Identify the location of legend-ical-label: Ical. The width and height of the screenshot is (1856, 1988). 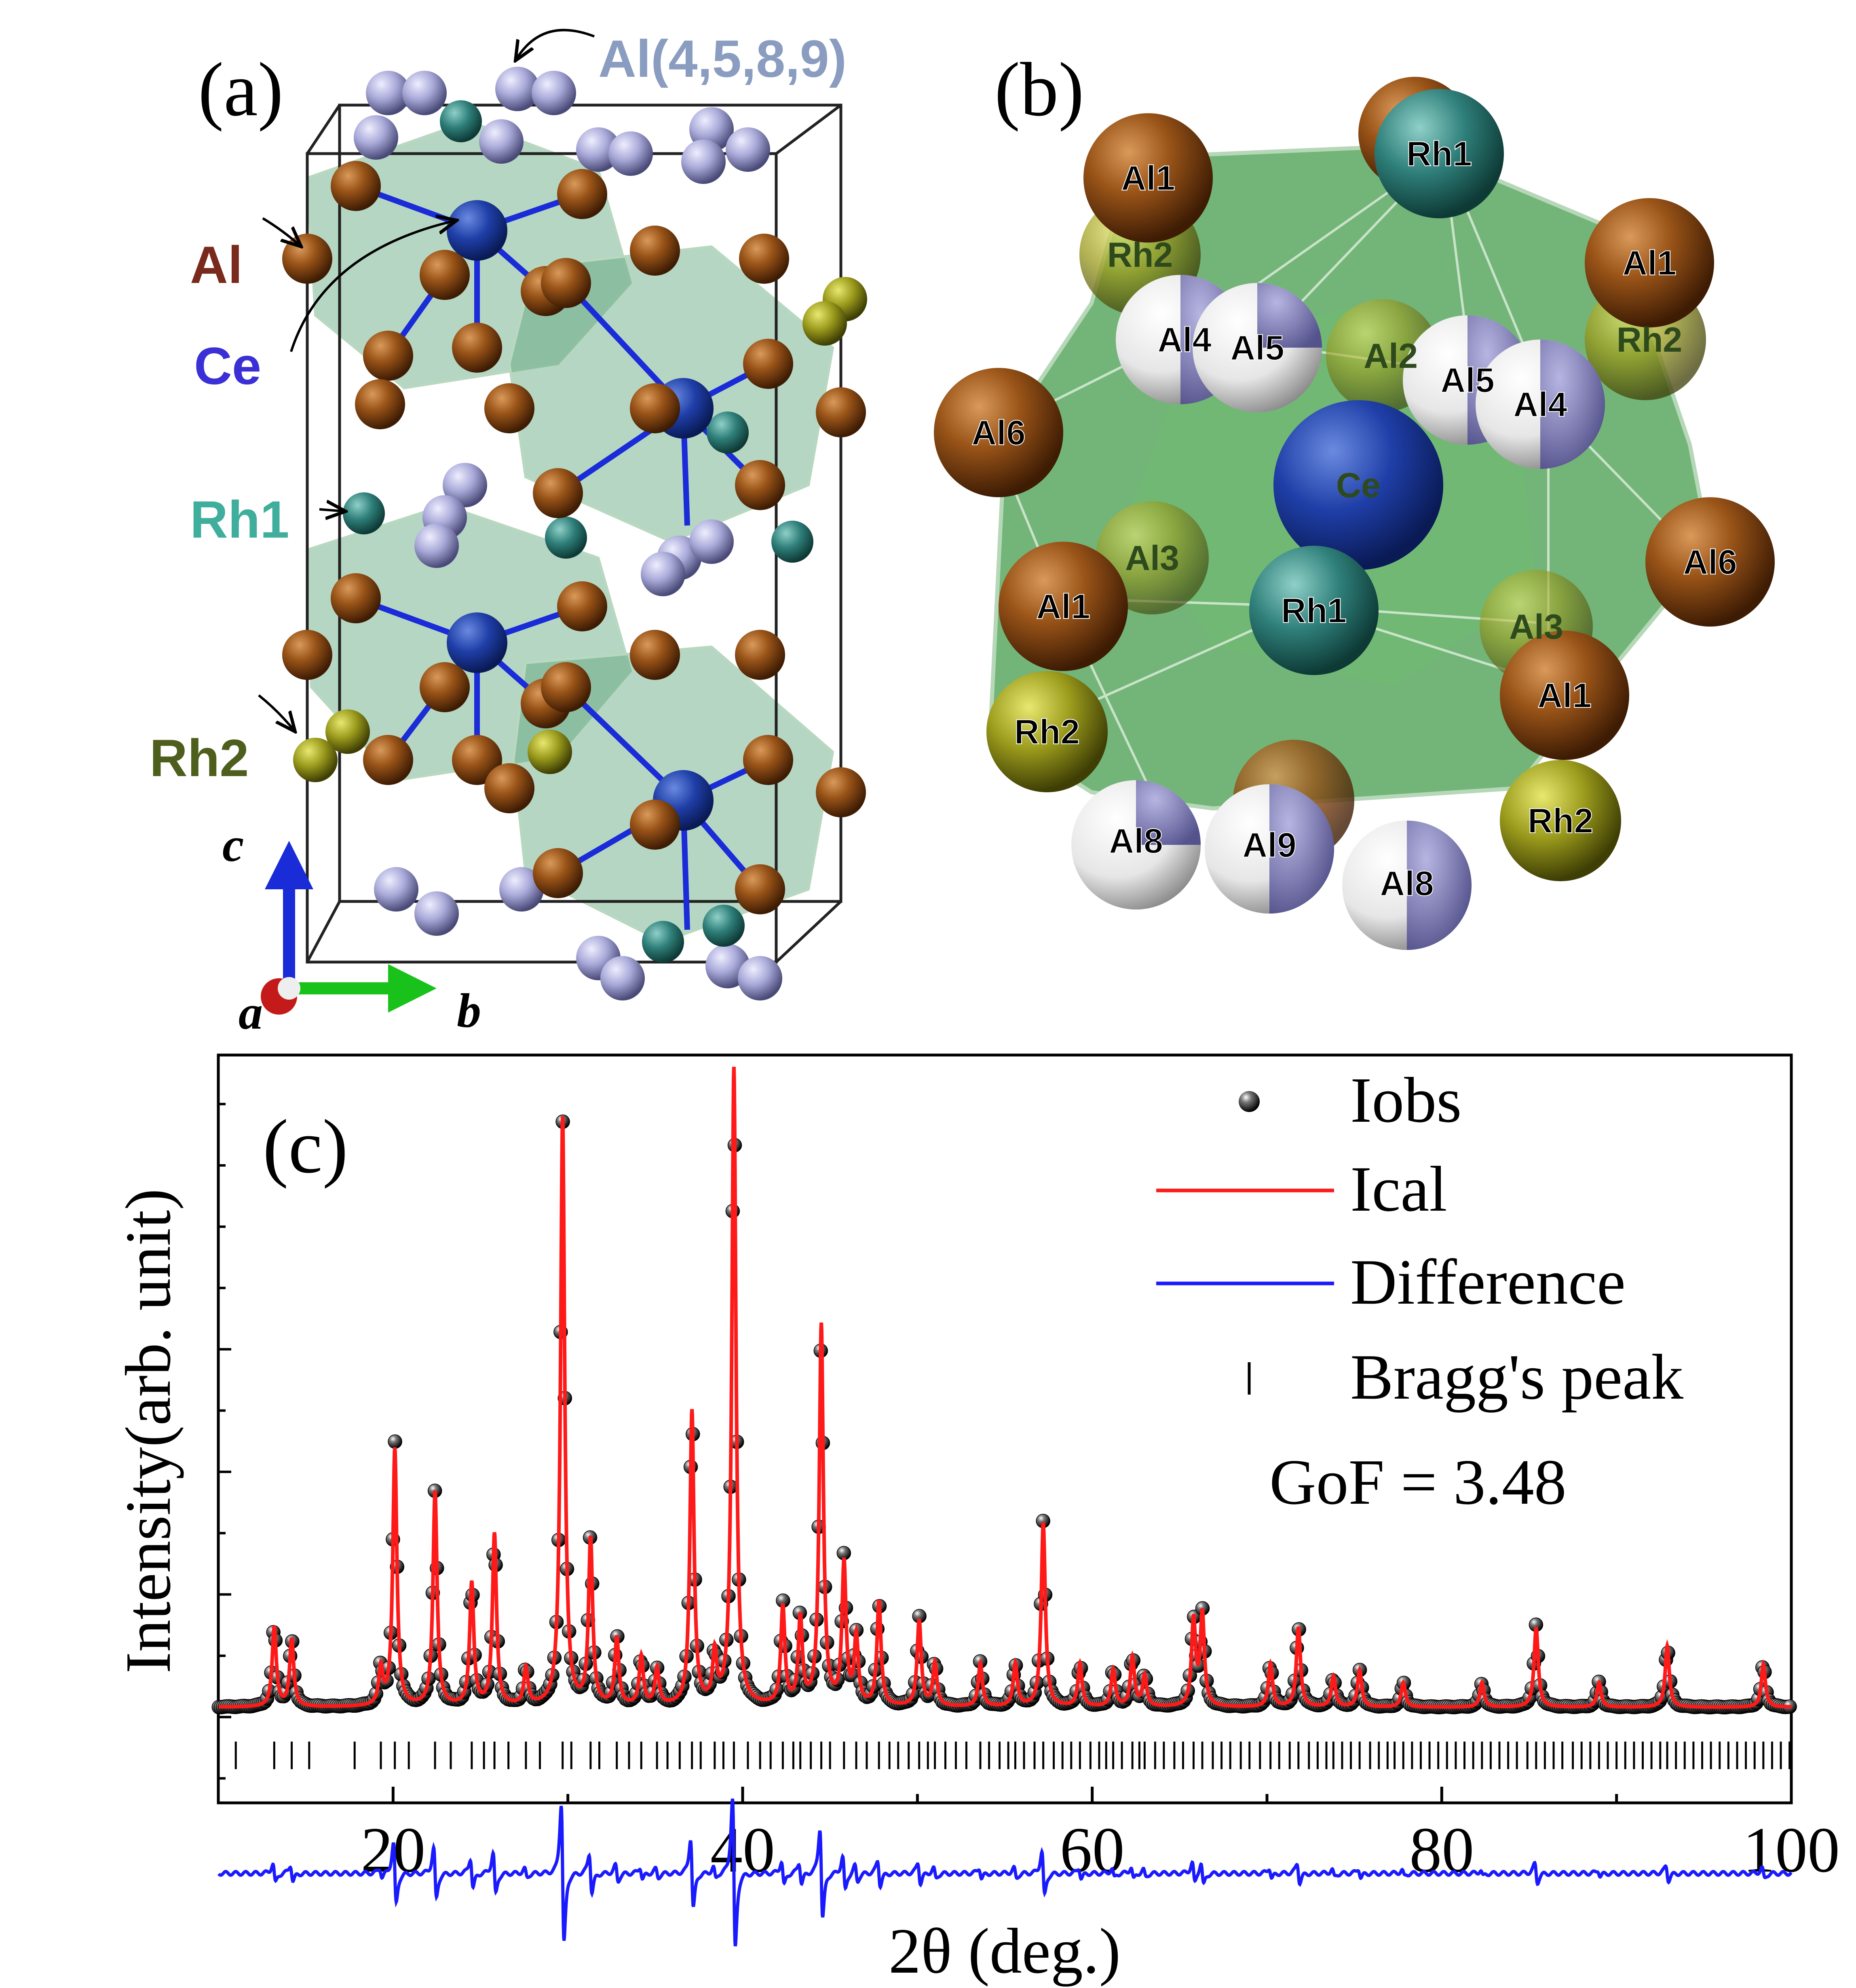
(1399, 1189).